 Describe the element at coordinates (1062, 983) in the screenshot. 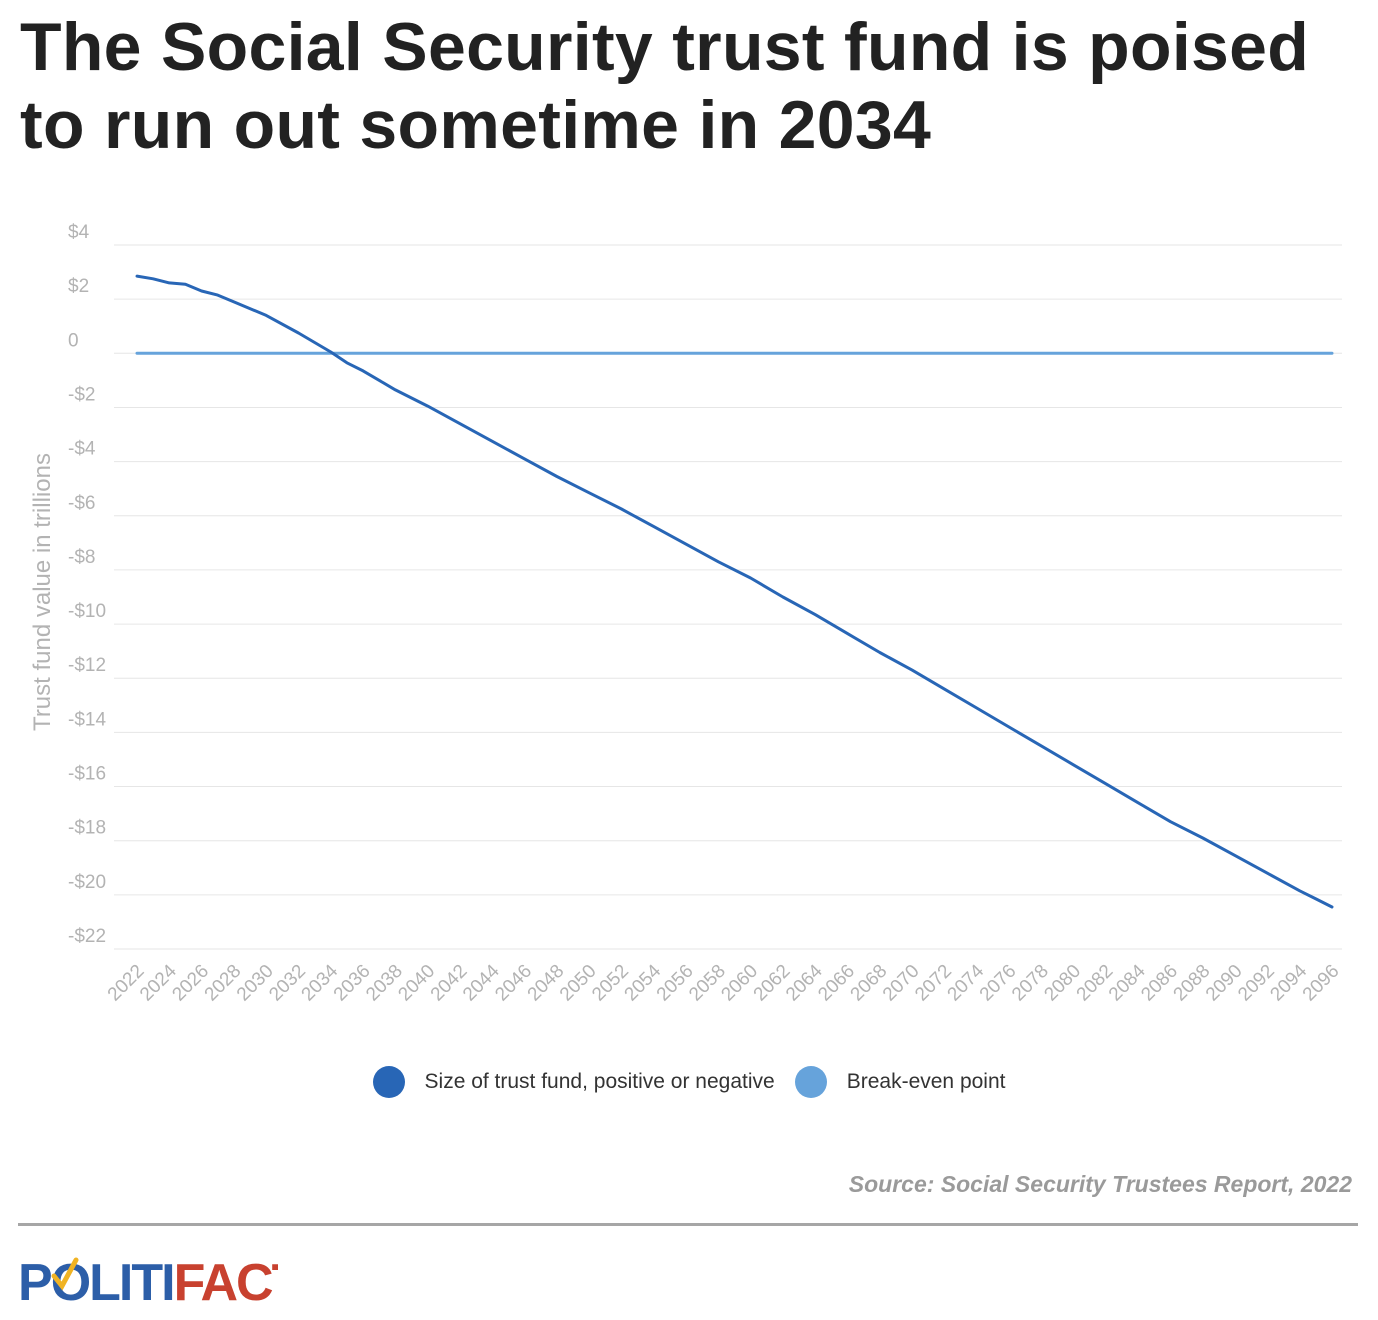

I see `x-tick-label: 2080` at that location.